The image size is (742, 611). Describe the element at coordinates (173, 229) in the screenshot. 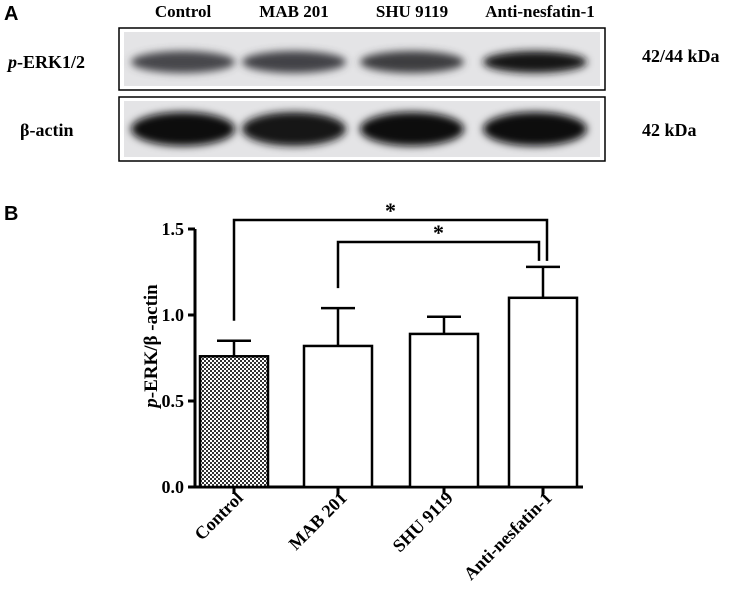

I see `y-tick-label: 1.5` at that location.